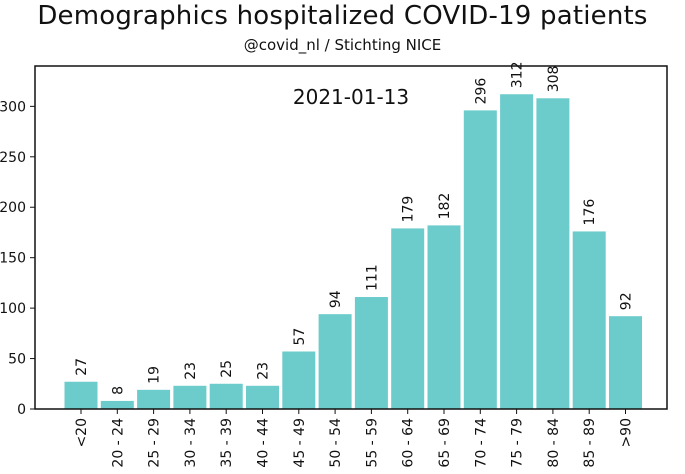 This screenshot has width=685, height=474. Describe the element at coordinates (155, 443) in the screenshot. I see `x-tick-label-2: 25 - 29` at that location.